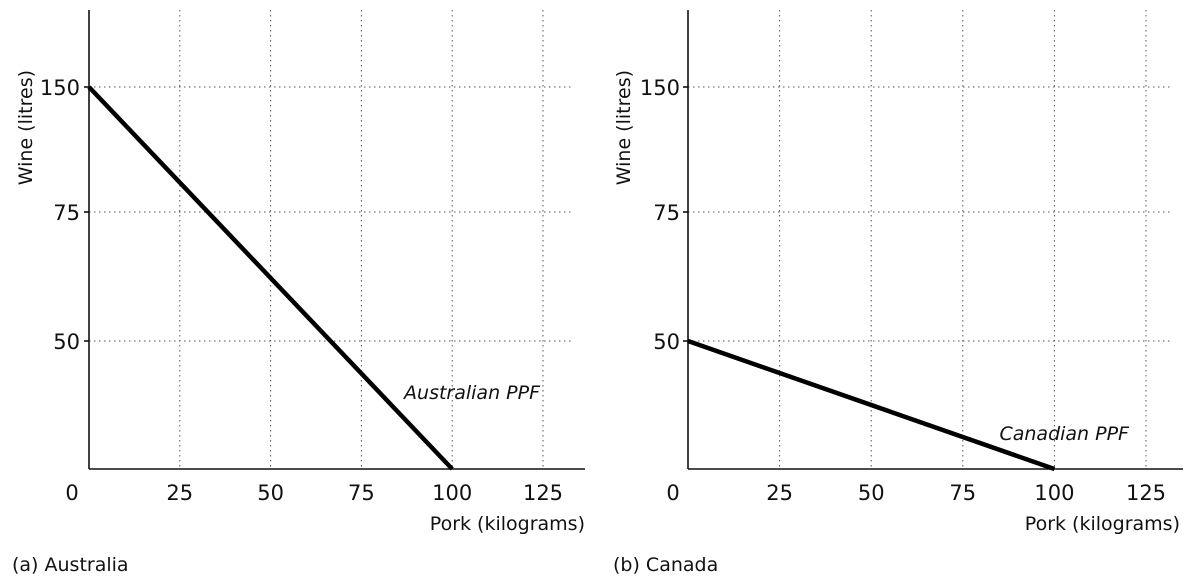 This screenshot has width=1188, height=579. Describe the element at coordinates (1064, 434) in the screenshot. I see `ppf-label: Canadian PPF` at that location.